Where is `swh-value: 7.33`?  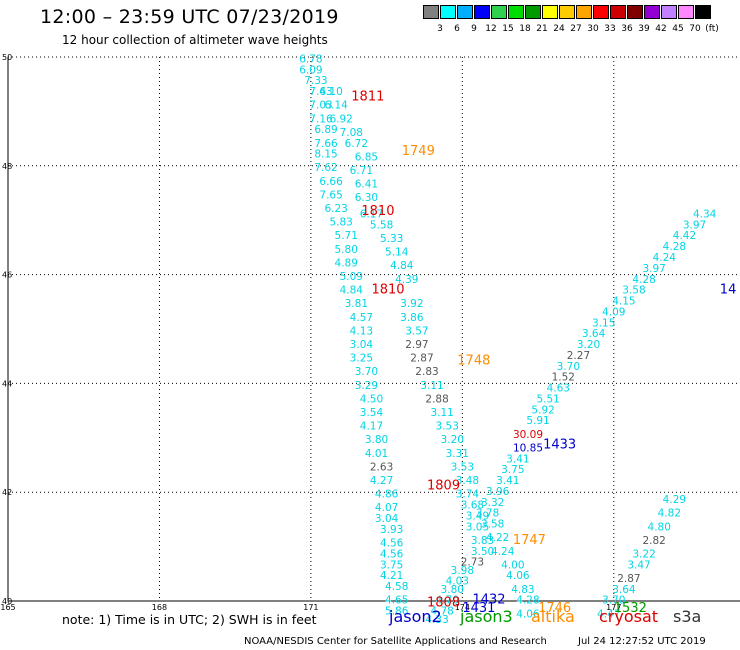
swh-value: 7.33 is located at coordinates (315, 81).